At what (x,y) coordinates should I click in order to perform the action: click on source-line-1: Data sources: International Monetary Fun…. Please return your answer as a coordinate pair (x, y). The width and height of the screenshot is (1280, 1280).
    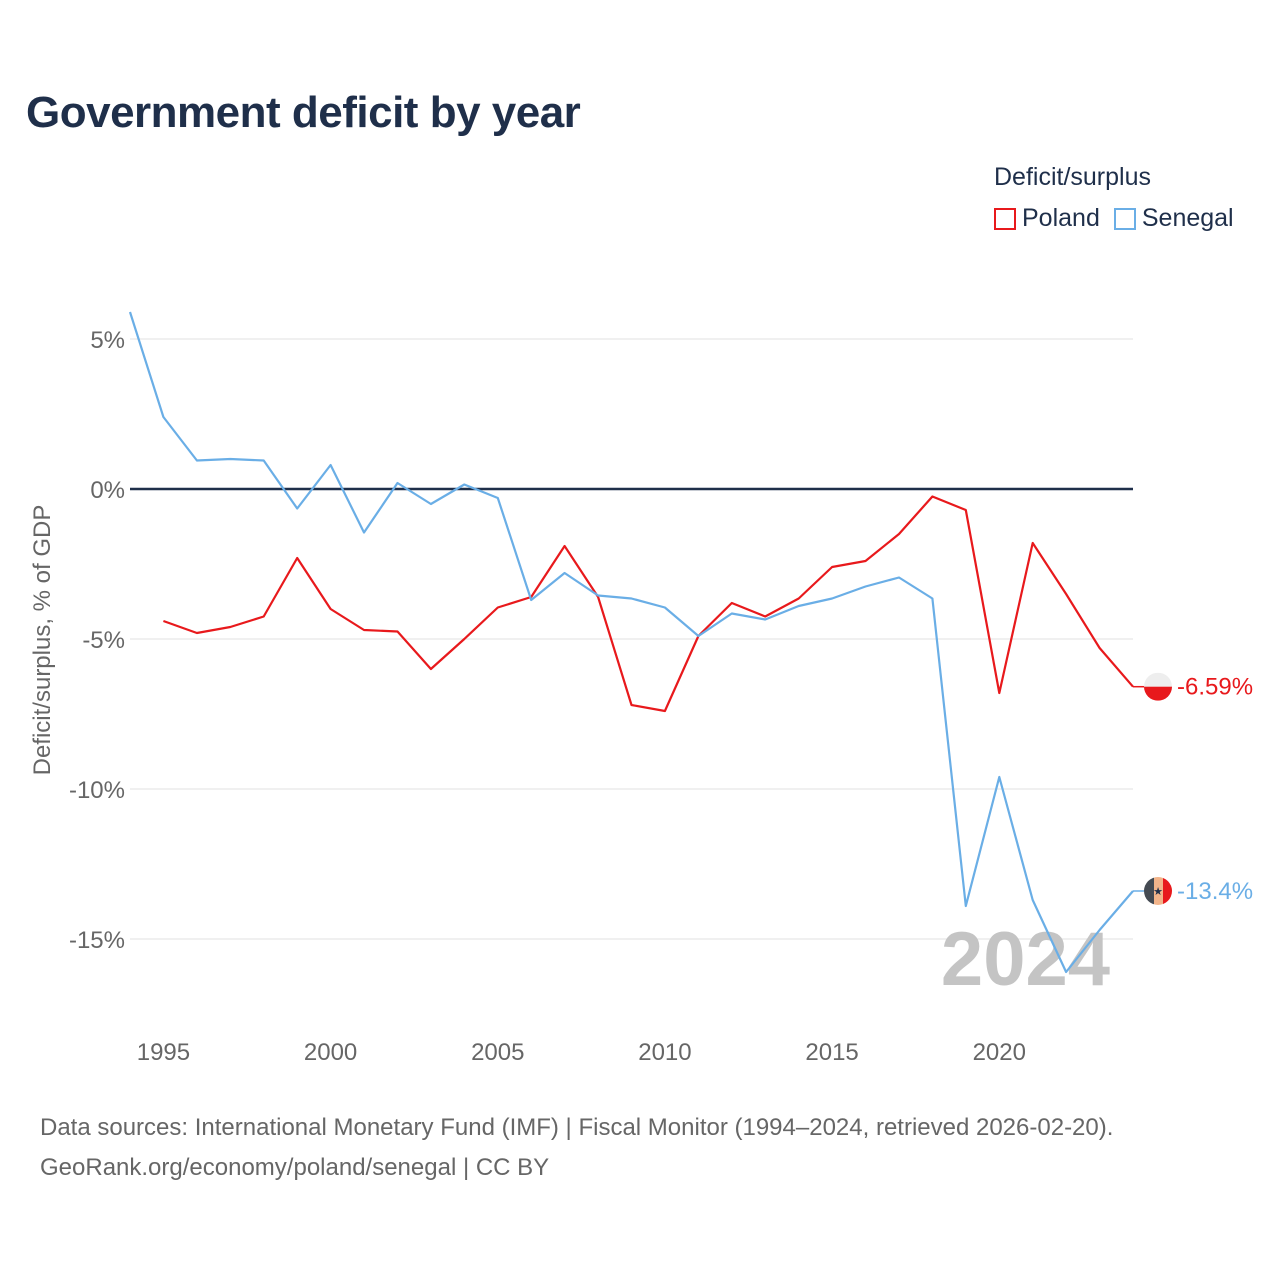
    Looking at the image, I should click on (577, 1127).